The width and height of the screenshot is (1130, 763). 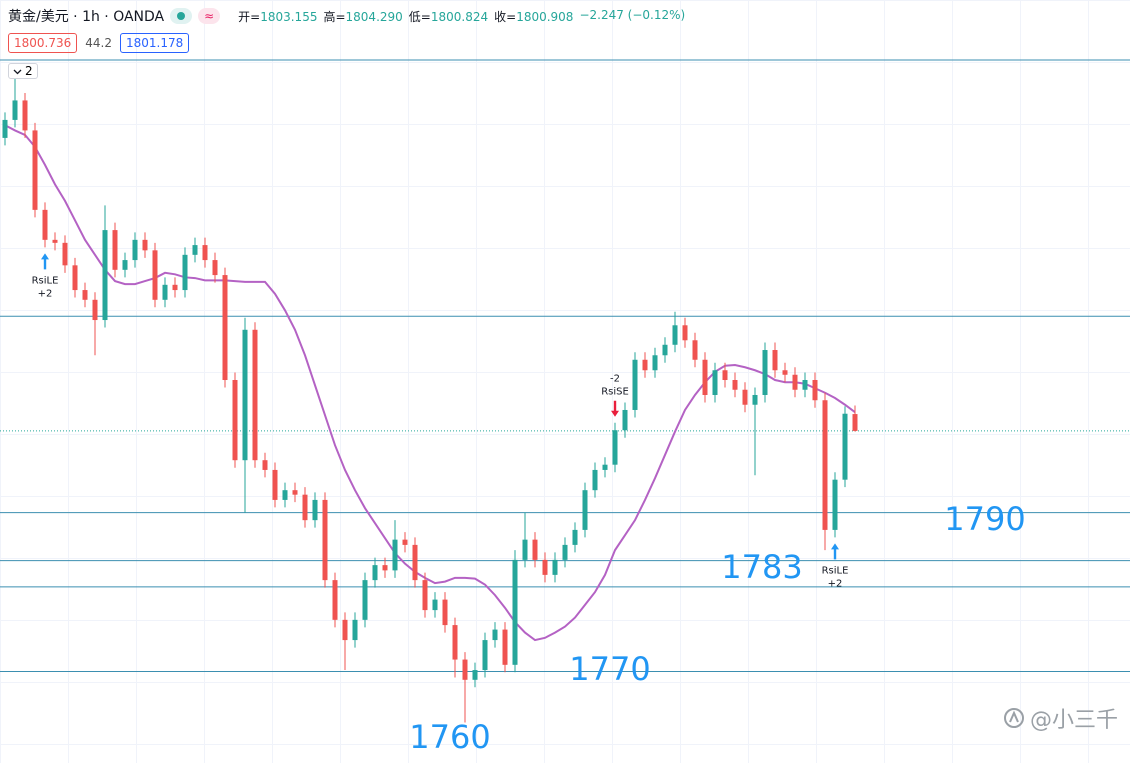 What do you see at coordinates (1073, 720) in the screenshot?
I see `watermark-text: @小三千` at bounding box center [1073, 720].